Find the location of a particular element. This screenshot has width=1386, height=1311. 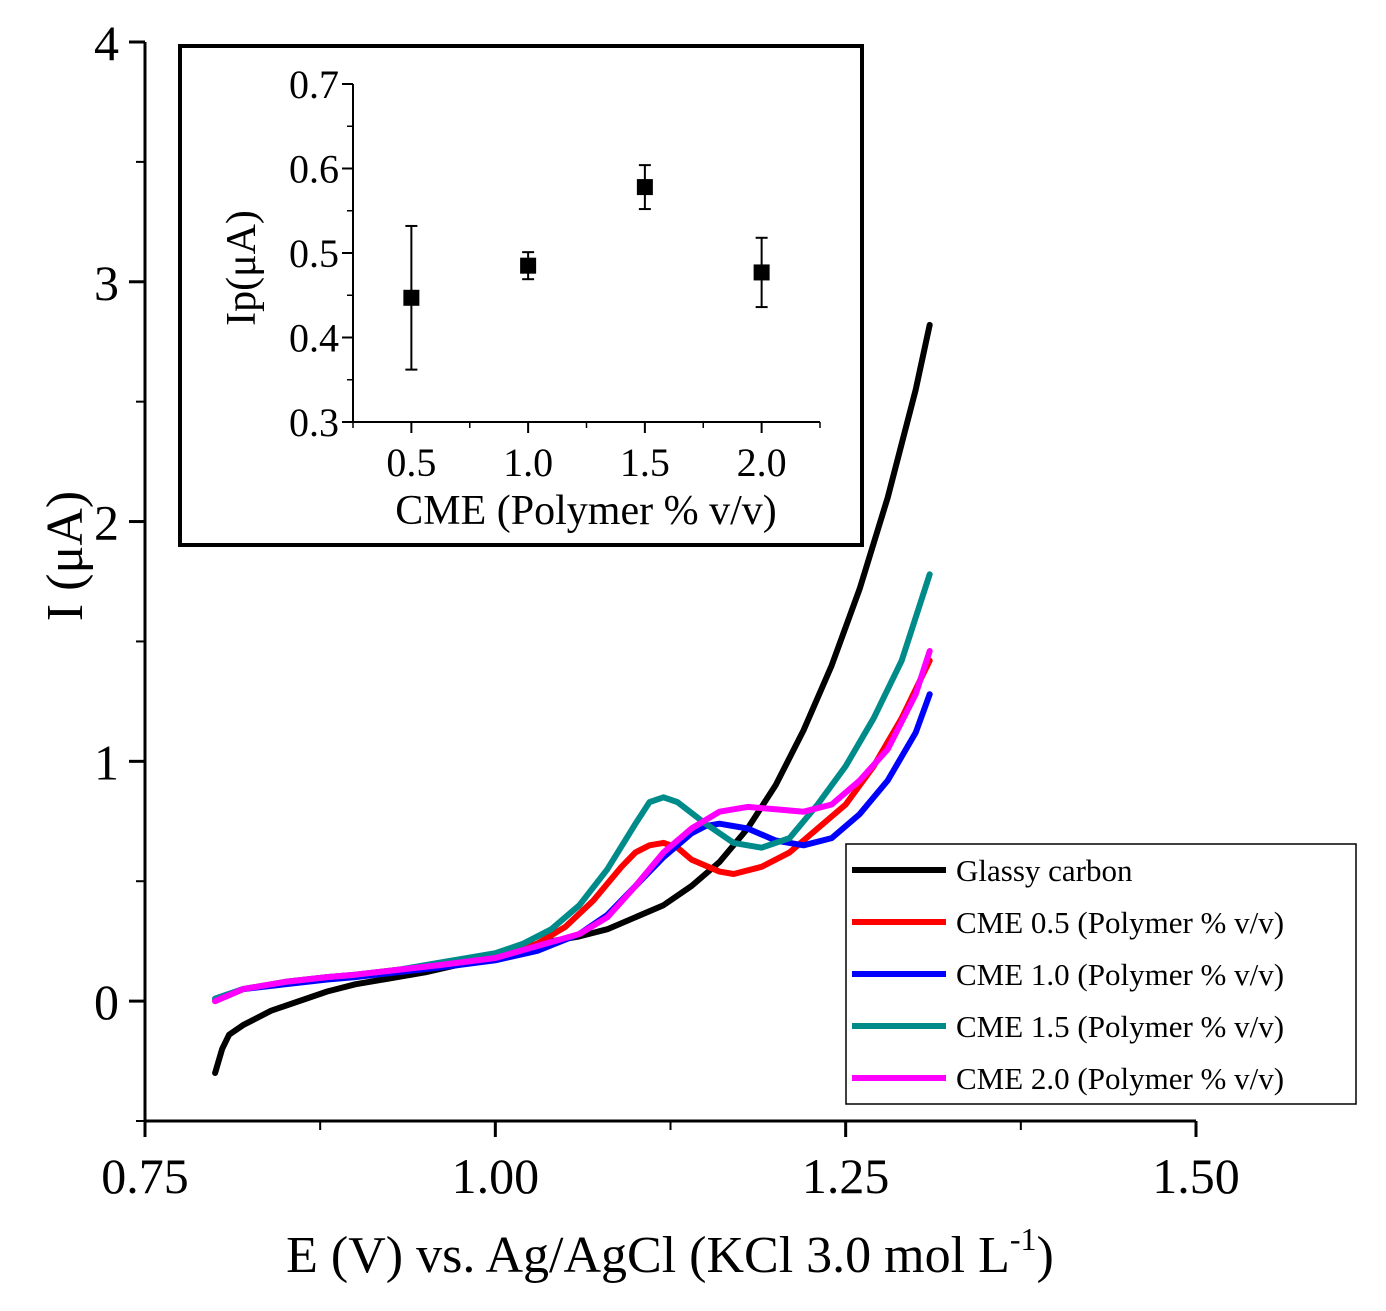

legend-label-4: CME 1.5 (Polymer % v/v) is located at coordinates (1120, 1026).